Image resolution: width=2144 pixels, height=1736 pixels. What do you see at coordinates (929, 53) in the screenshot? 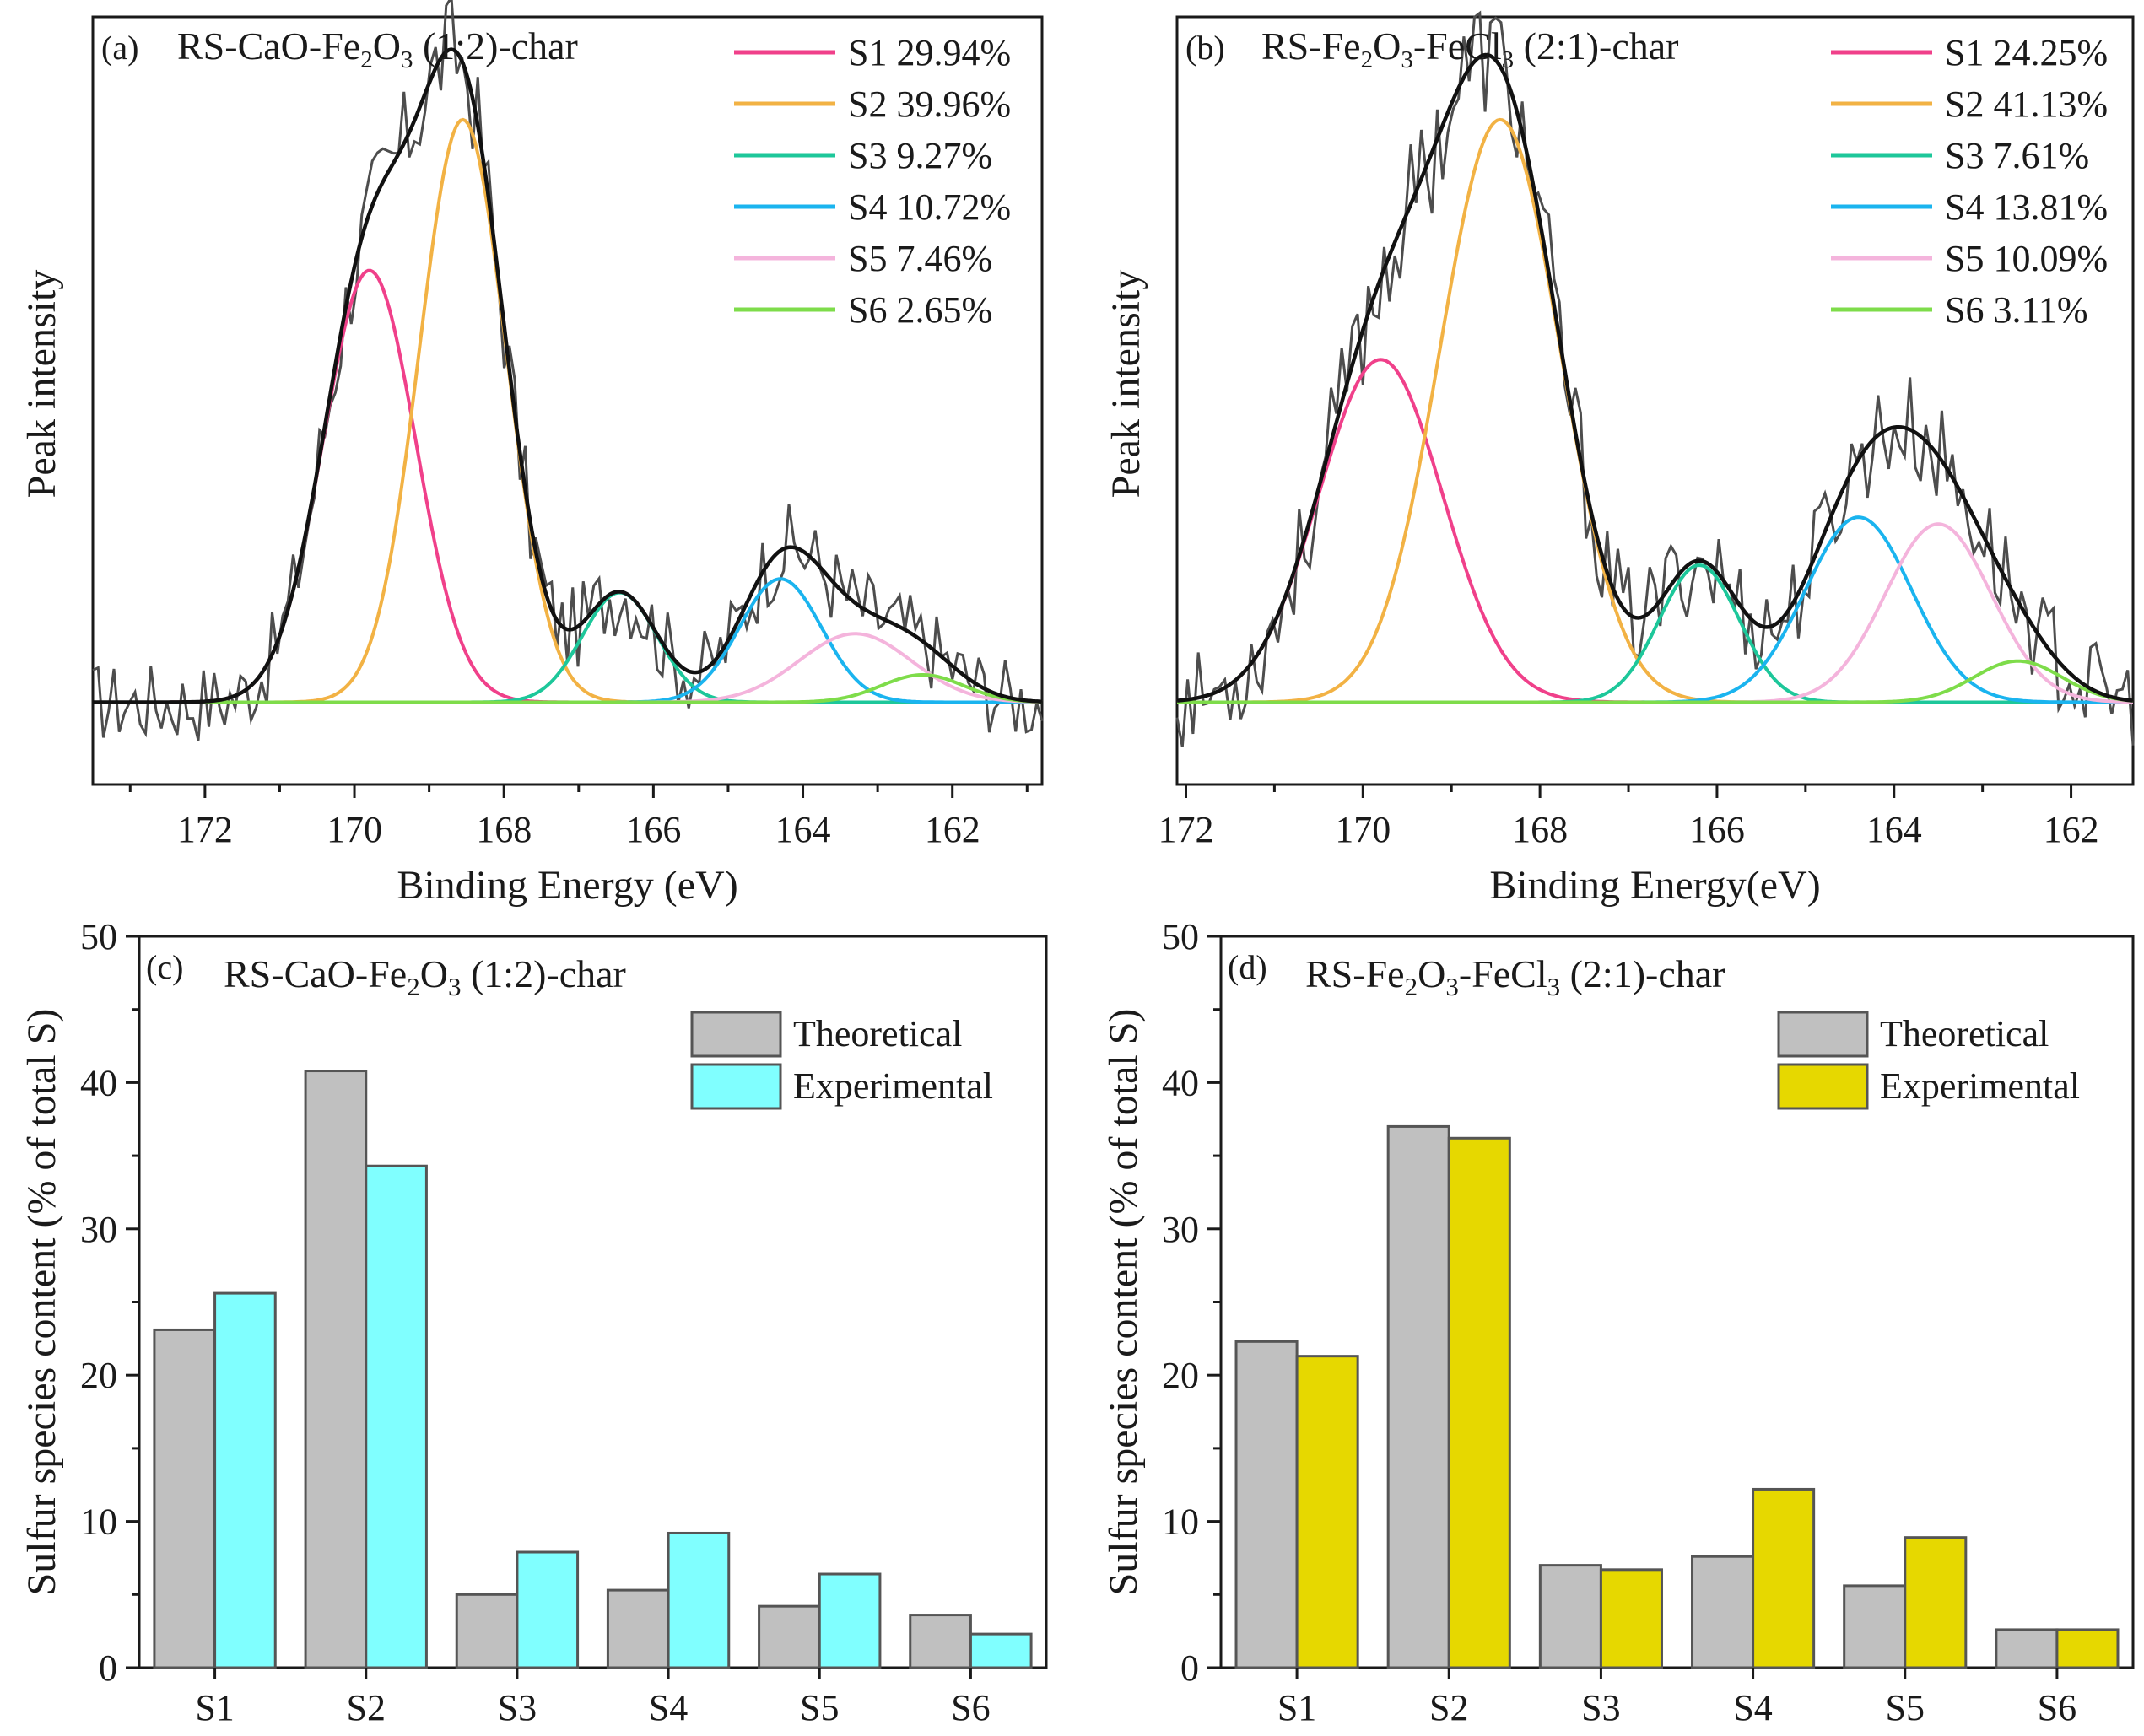
I see `legend-label-S1: S1 29.94%` at bounding box center [929, 53].